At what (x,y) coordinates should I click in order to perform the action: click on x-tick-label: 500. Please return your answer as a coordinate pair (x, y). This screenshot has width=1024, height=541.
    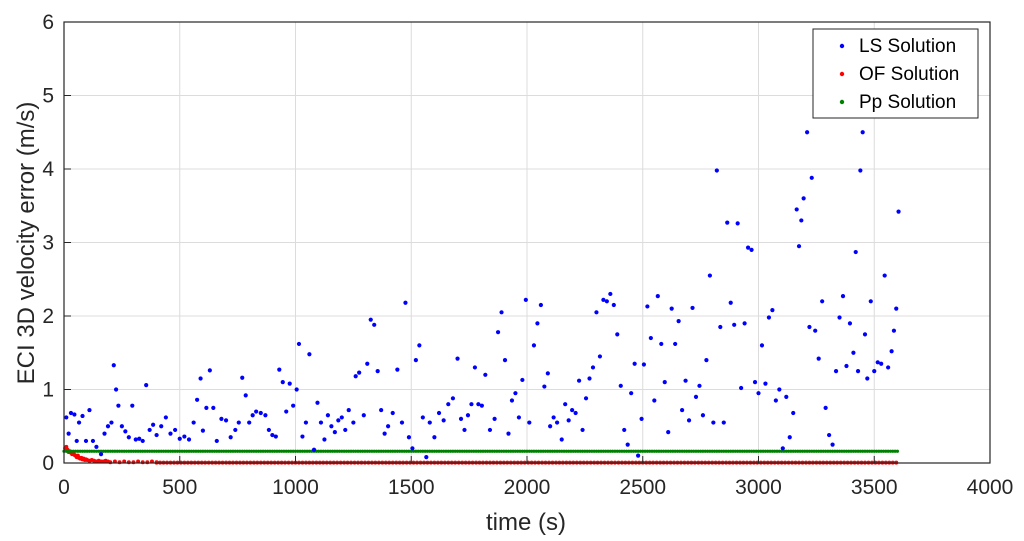
    Looking at the image, I should click on (179, 487).